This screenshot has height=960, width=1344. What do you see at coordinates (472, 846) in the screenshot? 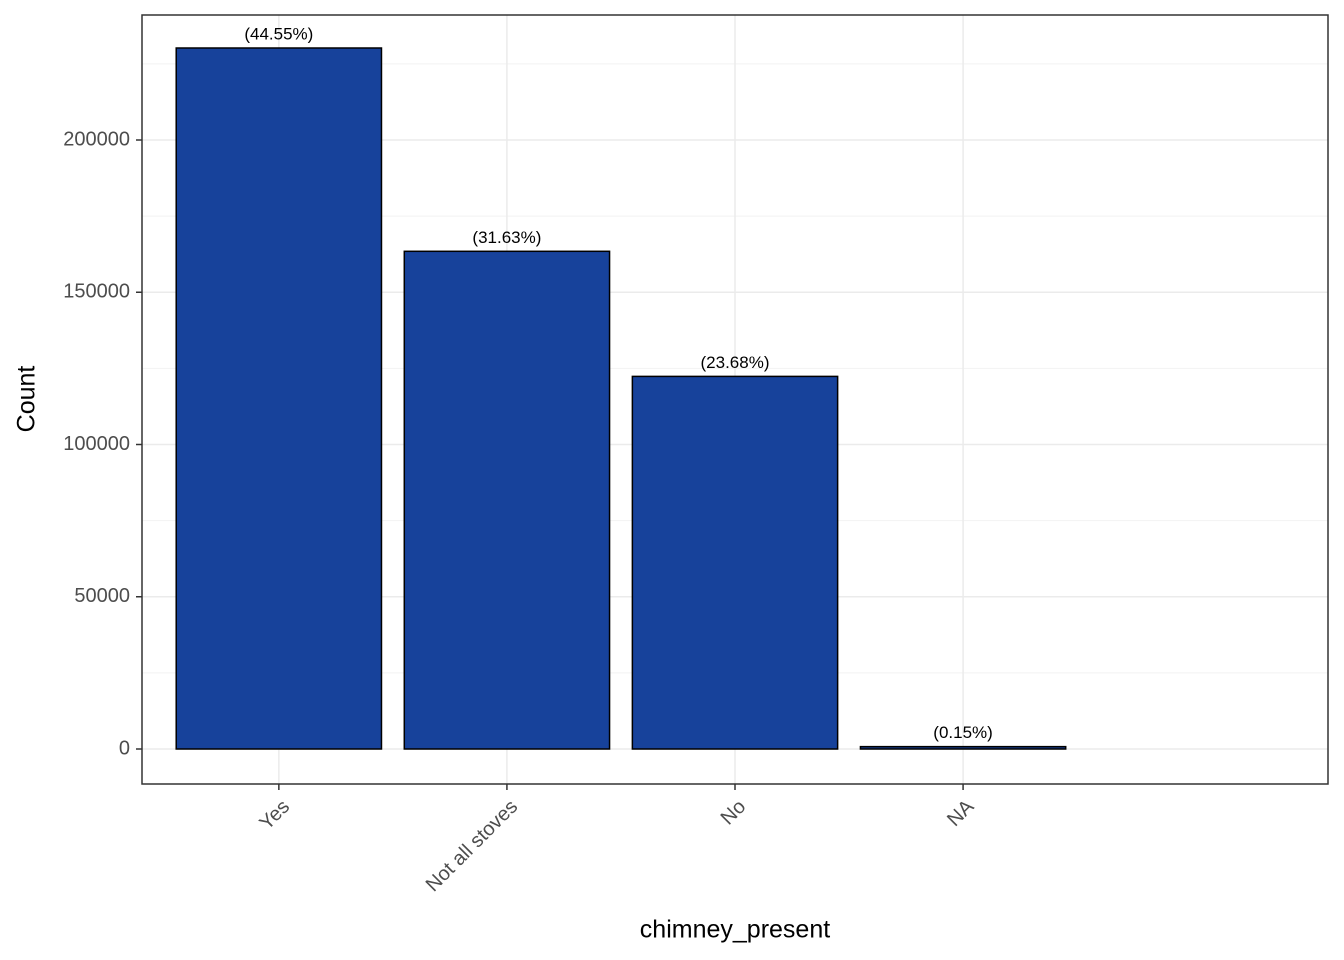
I see `x-tick-label: Not all stoves` at bounding box center [472, 846].